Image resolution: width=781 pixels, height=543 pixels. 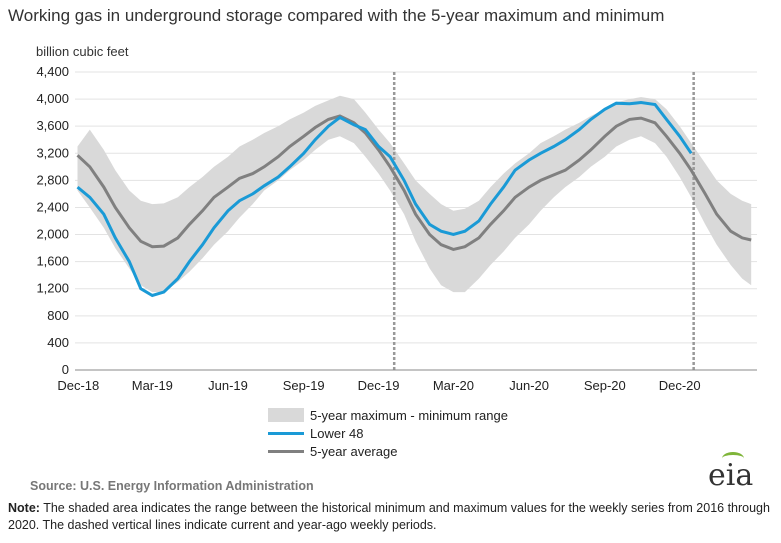 What do you see at coordinates (529, 385) in the screenshot?
I see `x-tick-label: Jun-20` at bounding box center [529, 385].